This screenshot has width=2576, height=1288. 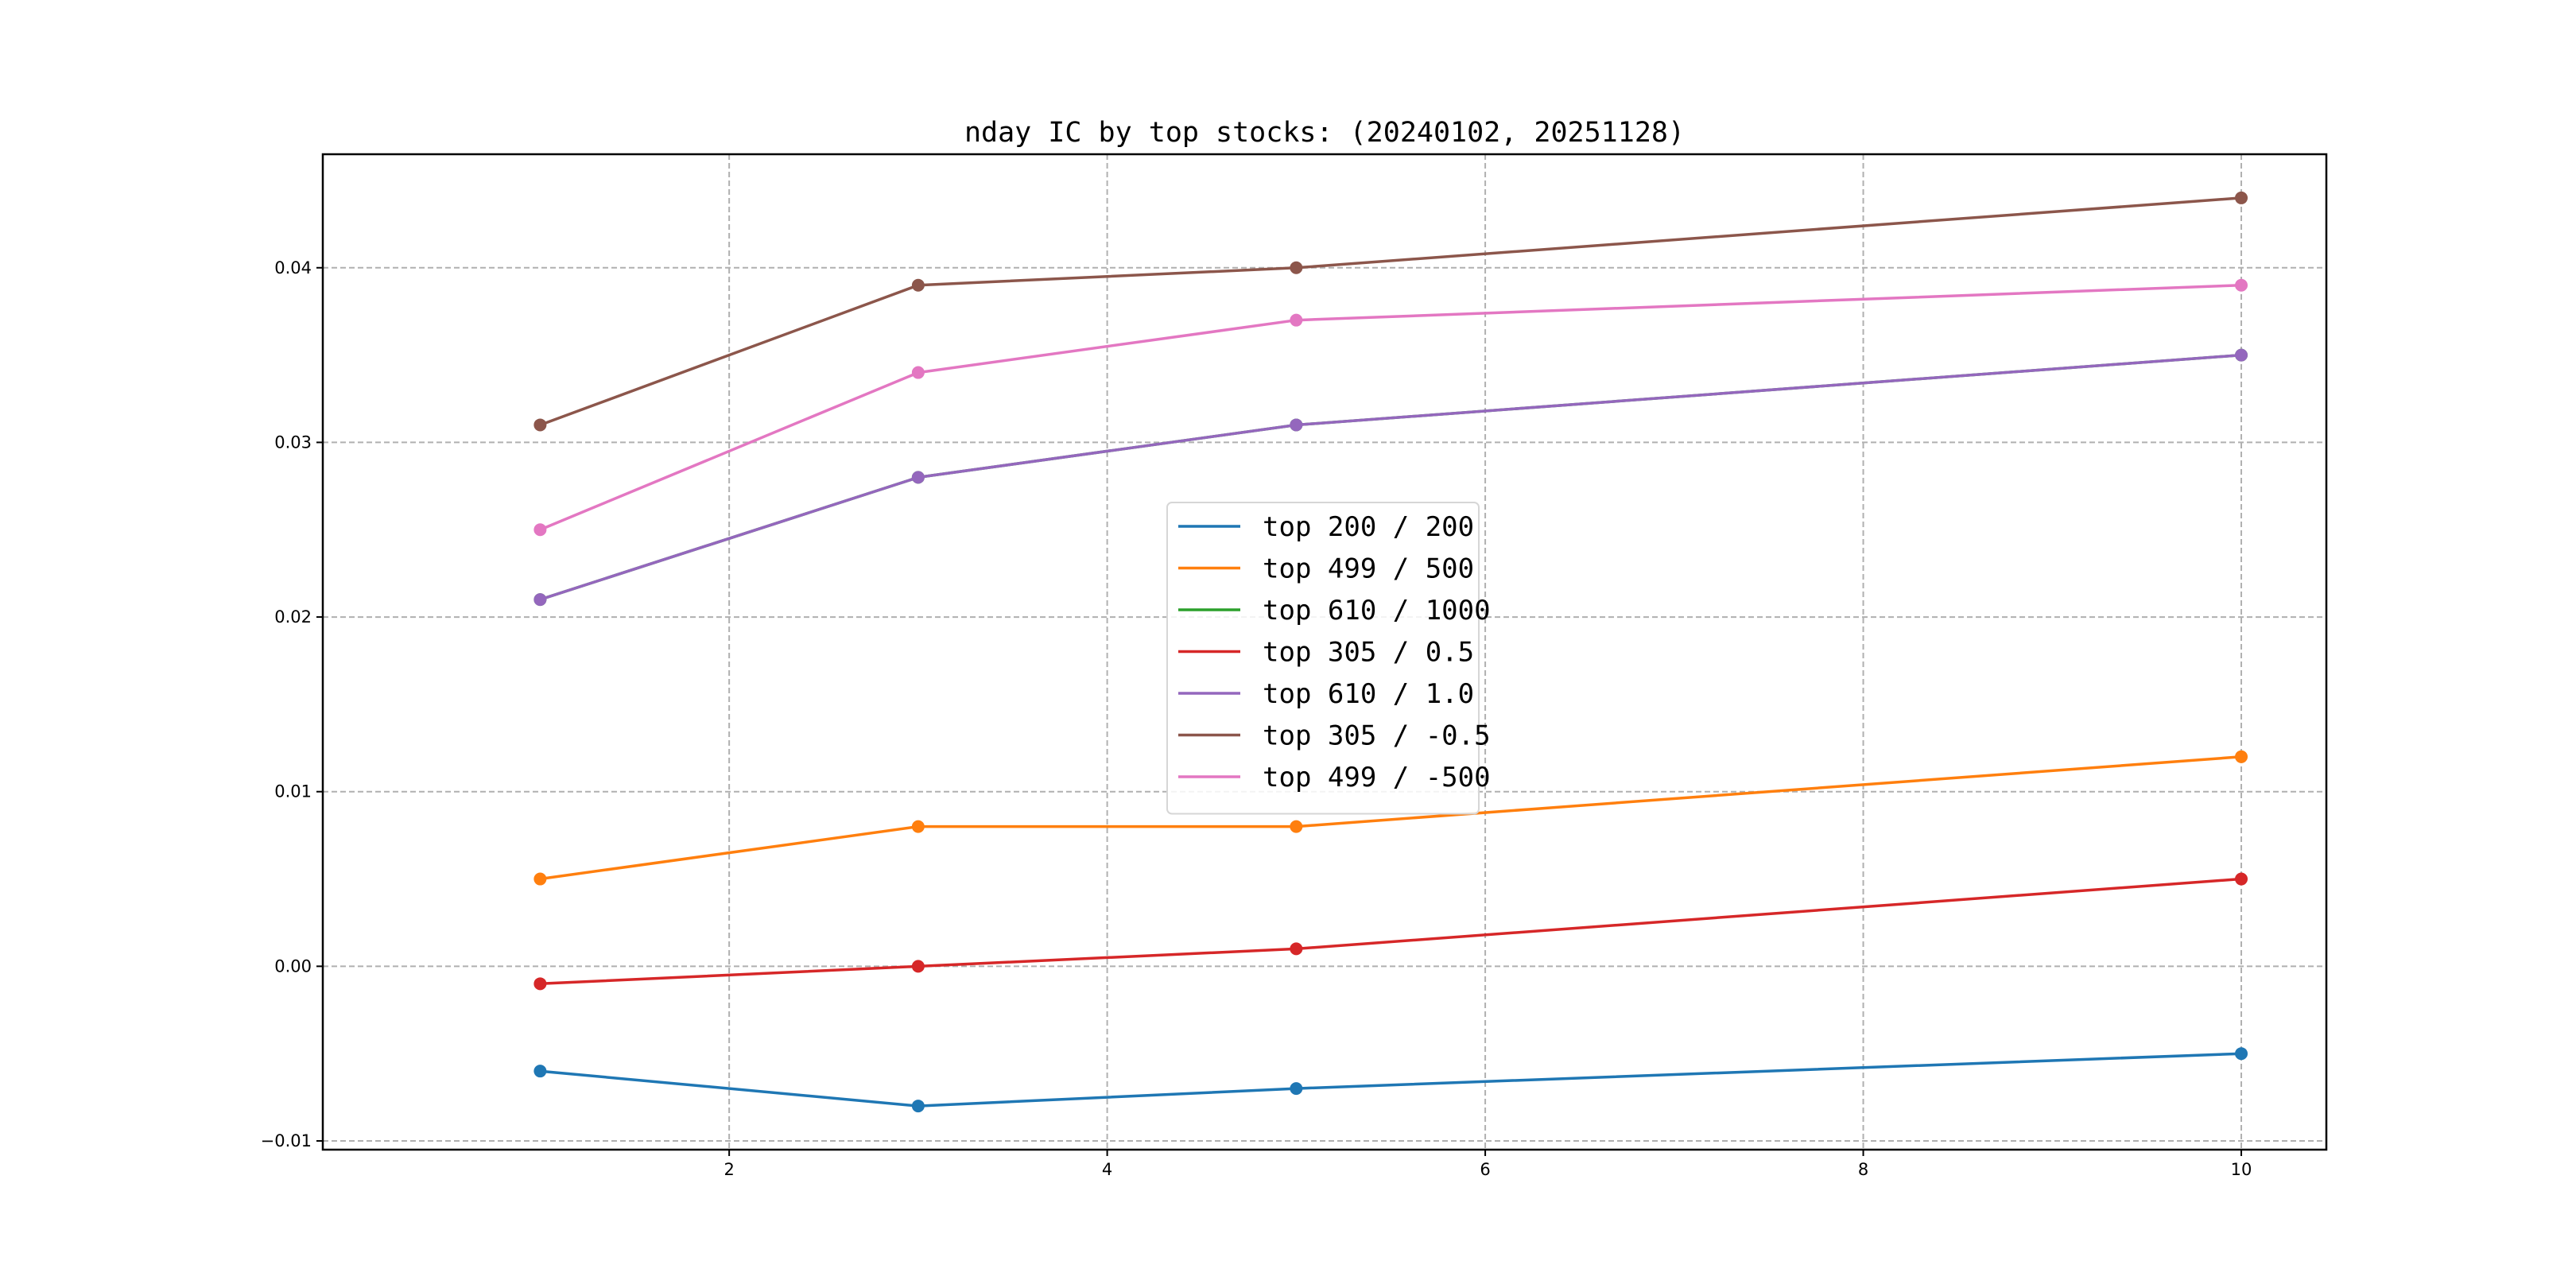 I want to click on legend-label: top 610 / 1.0, so click(x=1369, y=694).